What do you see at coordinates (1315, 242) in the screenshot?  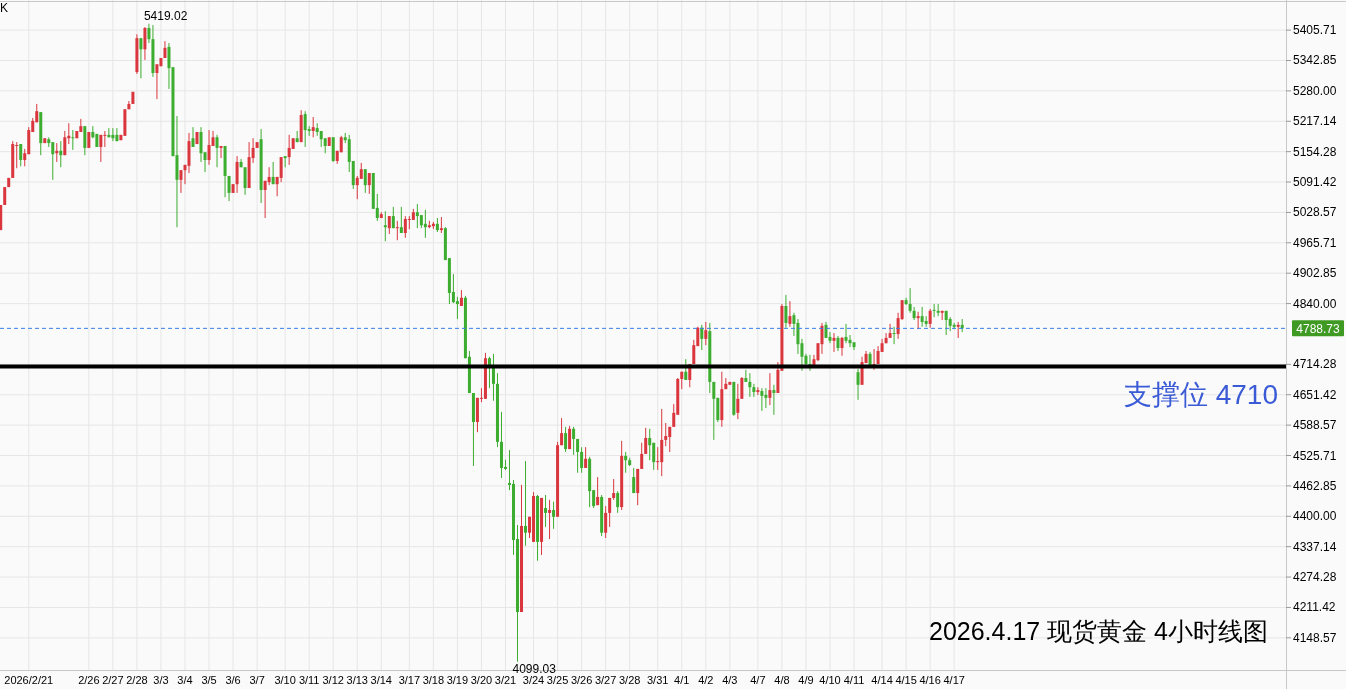 I see `y-tick-label: 4965.71` at bounding box center [1315, 242].